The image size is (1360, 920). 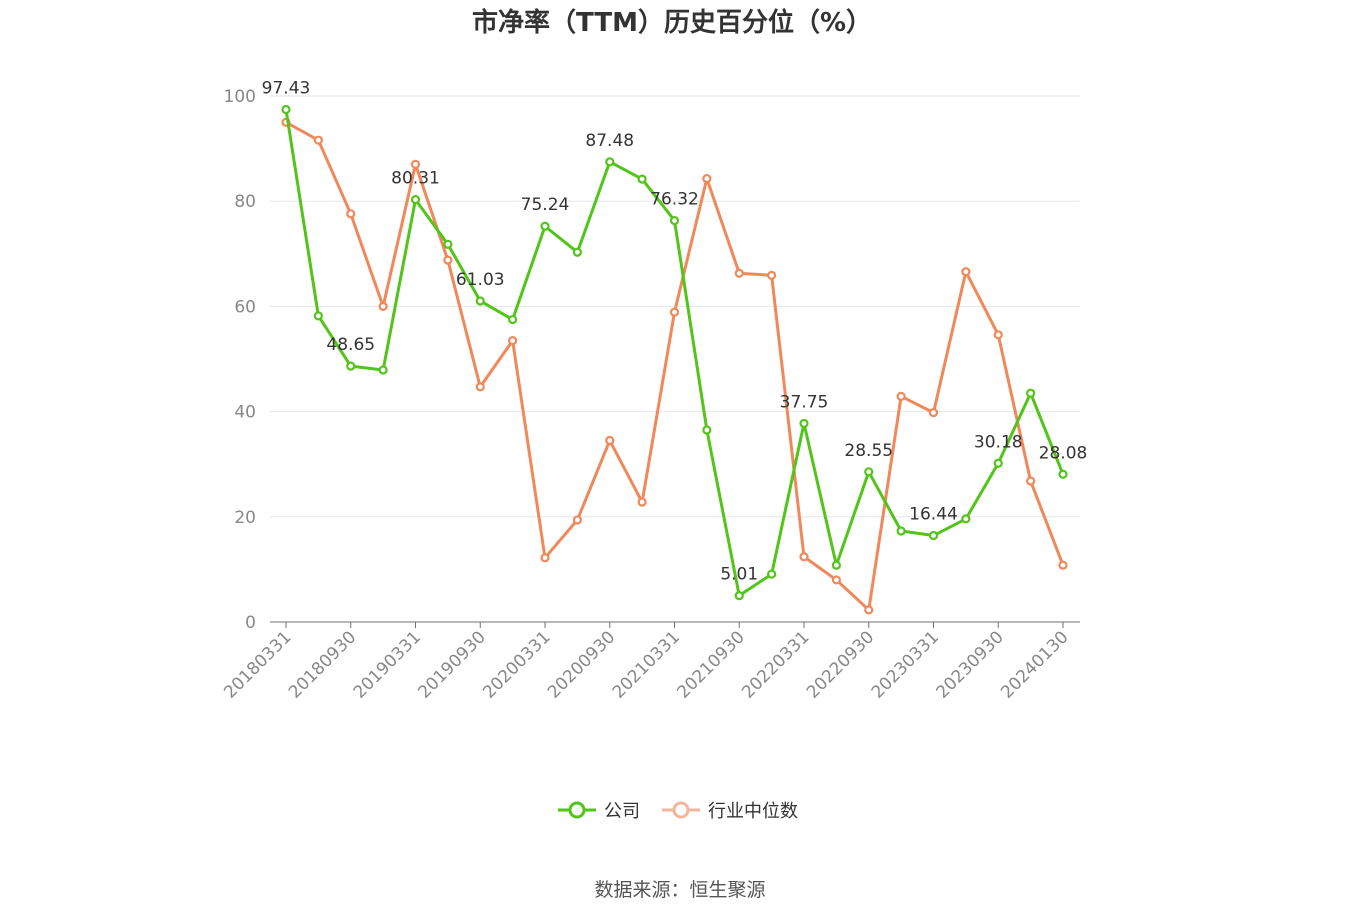 I want to click on y-tick-label: 60, so click(x=245, y=307).